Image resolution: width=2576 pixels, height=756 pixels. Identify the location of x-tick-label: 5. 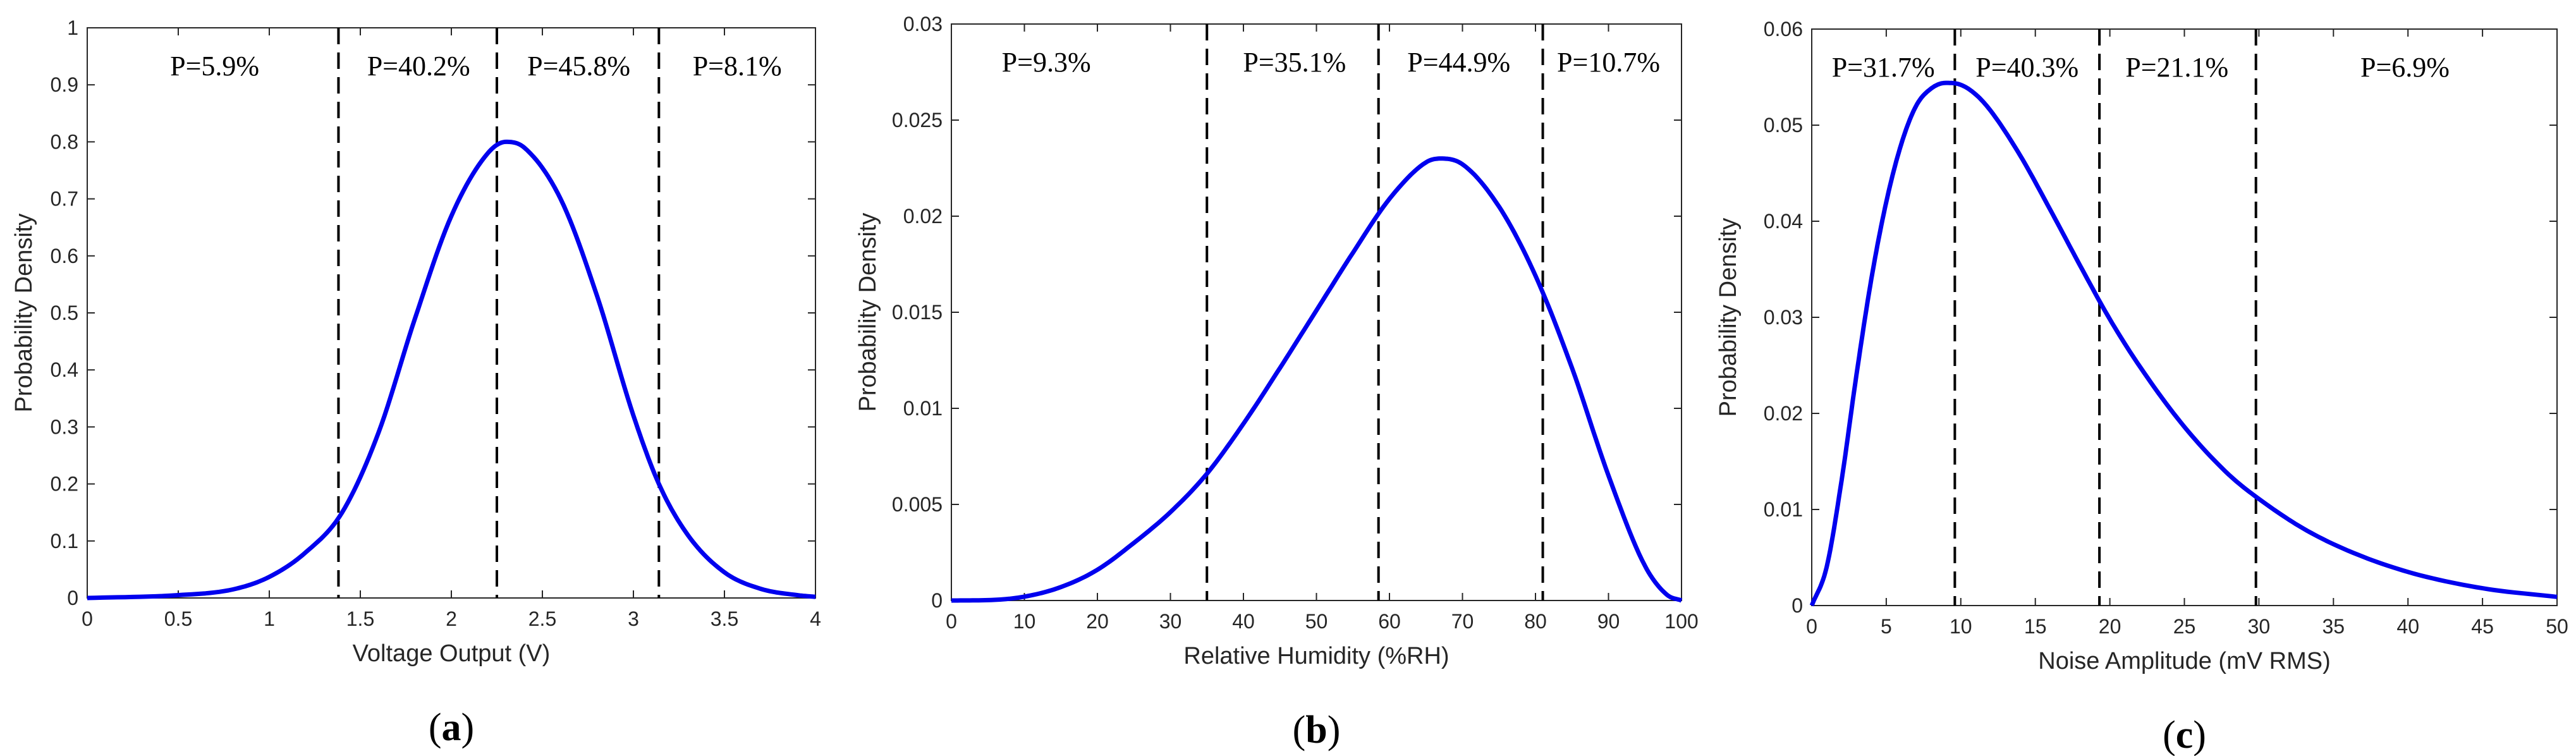
(1886, 626).